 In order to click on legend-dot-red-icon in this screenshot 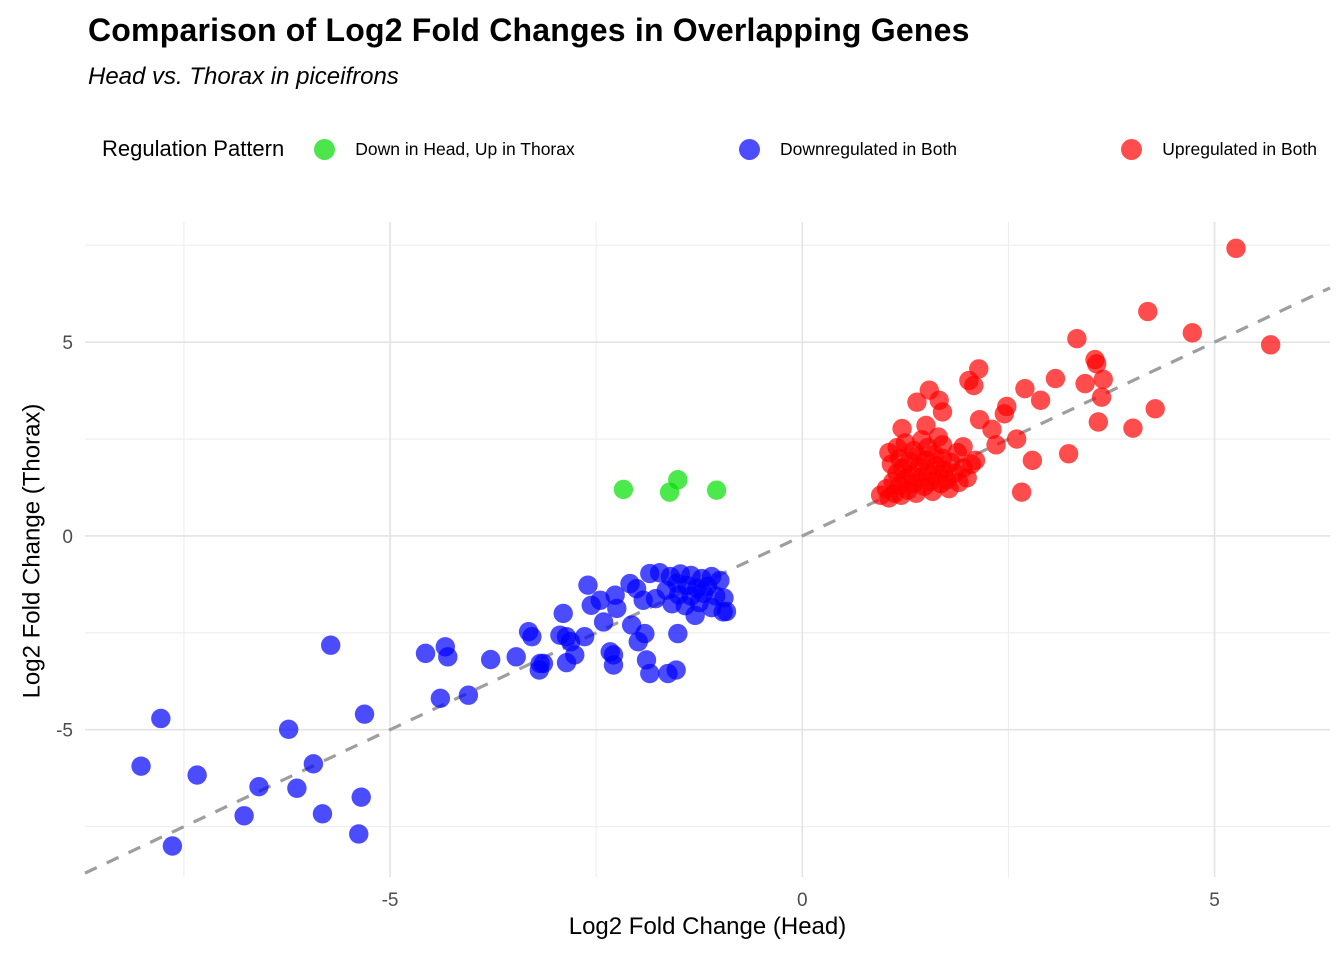, I will do `click(1132, 149)`.